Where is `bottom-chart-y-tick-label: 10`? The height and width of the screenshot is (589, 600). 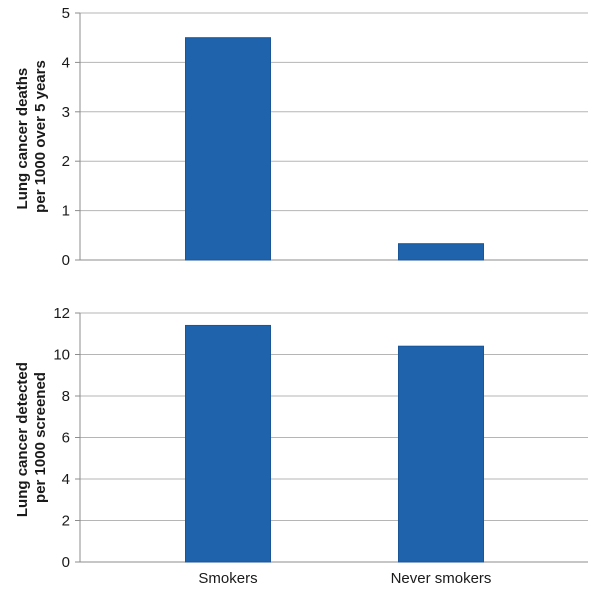
bottom-chart-y-tick-label: 10 is located at coordinates (61, 355).